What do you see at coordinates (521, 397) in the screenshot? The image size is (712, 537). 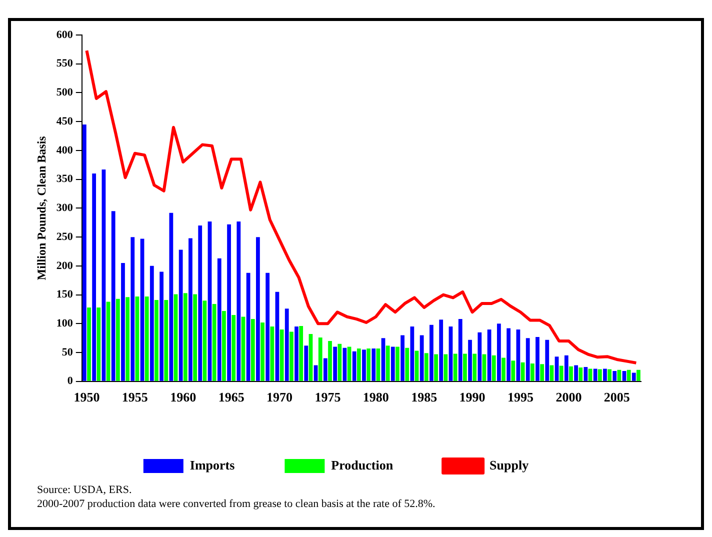 I see `x-tick-label: 1995` at bounding box center [521, 397].